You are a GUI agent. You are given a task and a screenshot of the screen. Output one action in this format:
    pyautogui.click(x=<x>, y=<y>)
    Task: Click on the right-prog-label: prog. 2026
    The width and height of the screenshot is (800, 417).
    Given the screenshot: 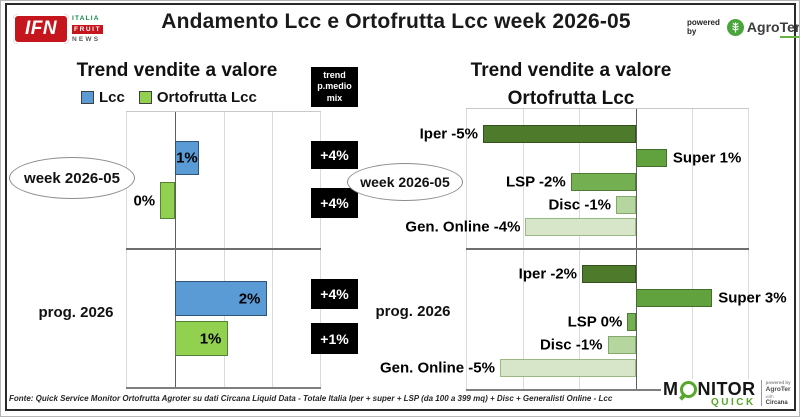 What is the action you would take?
    pyautogui.click(x=413, y=311)
    